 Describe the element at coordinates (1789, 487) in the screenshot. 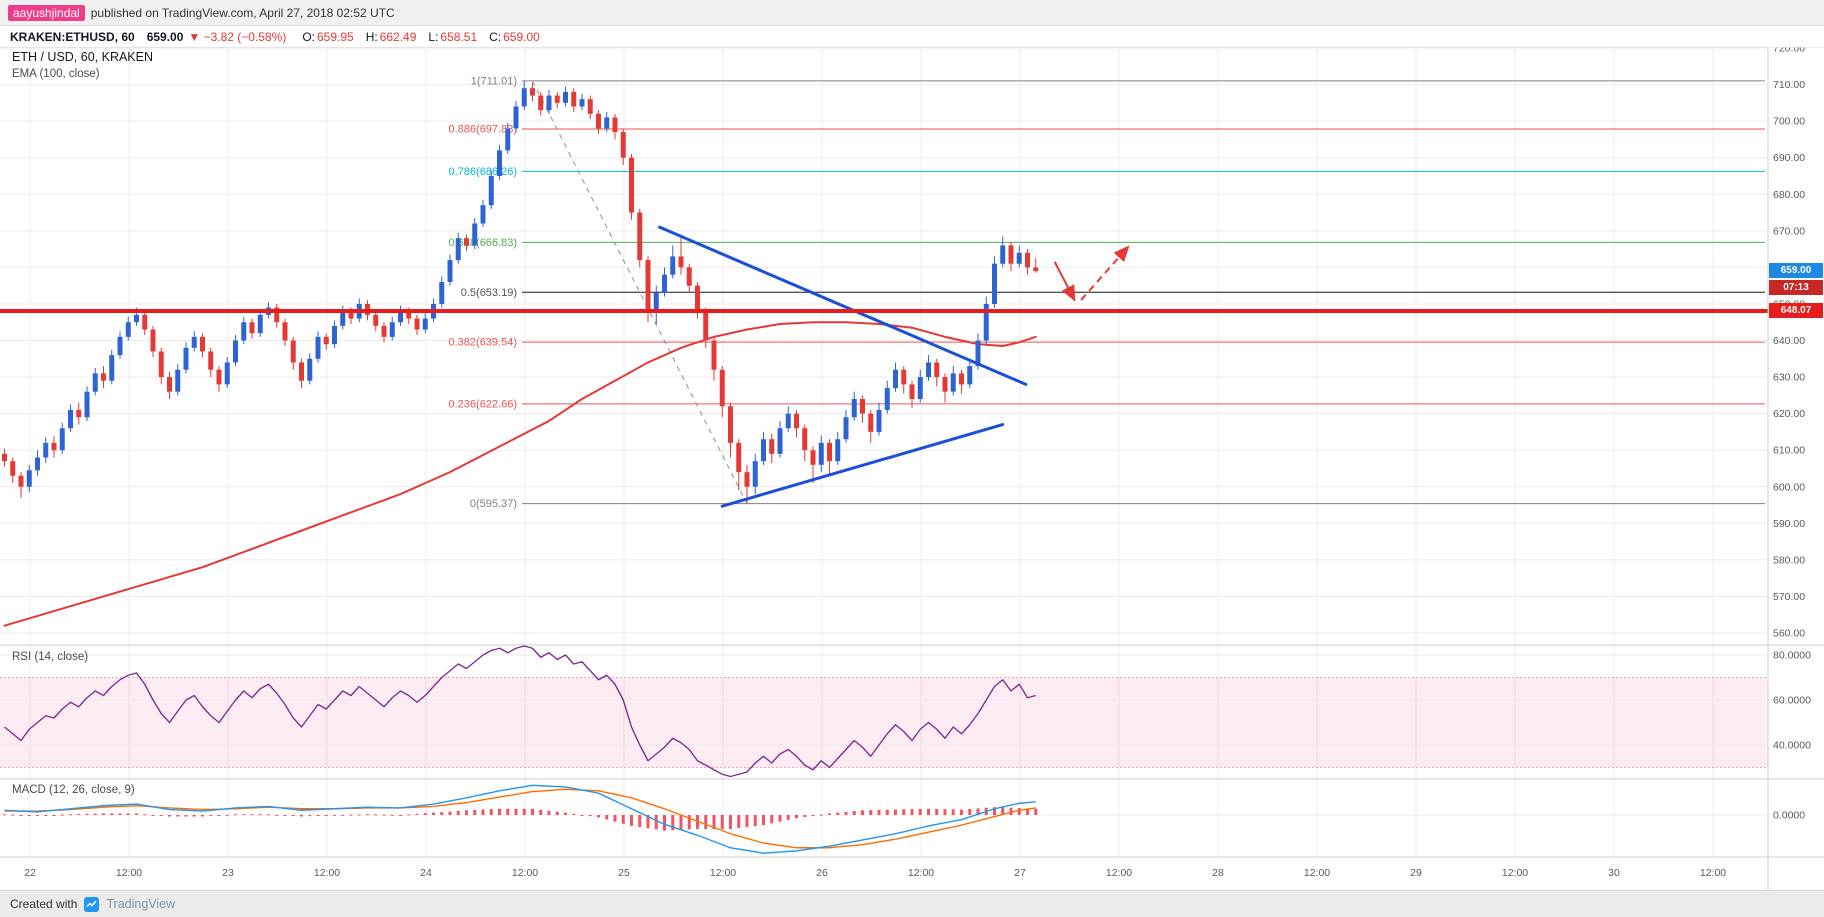

I see `price-tick-label: 600.00` at that location.